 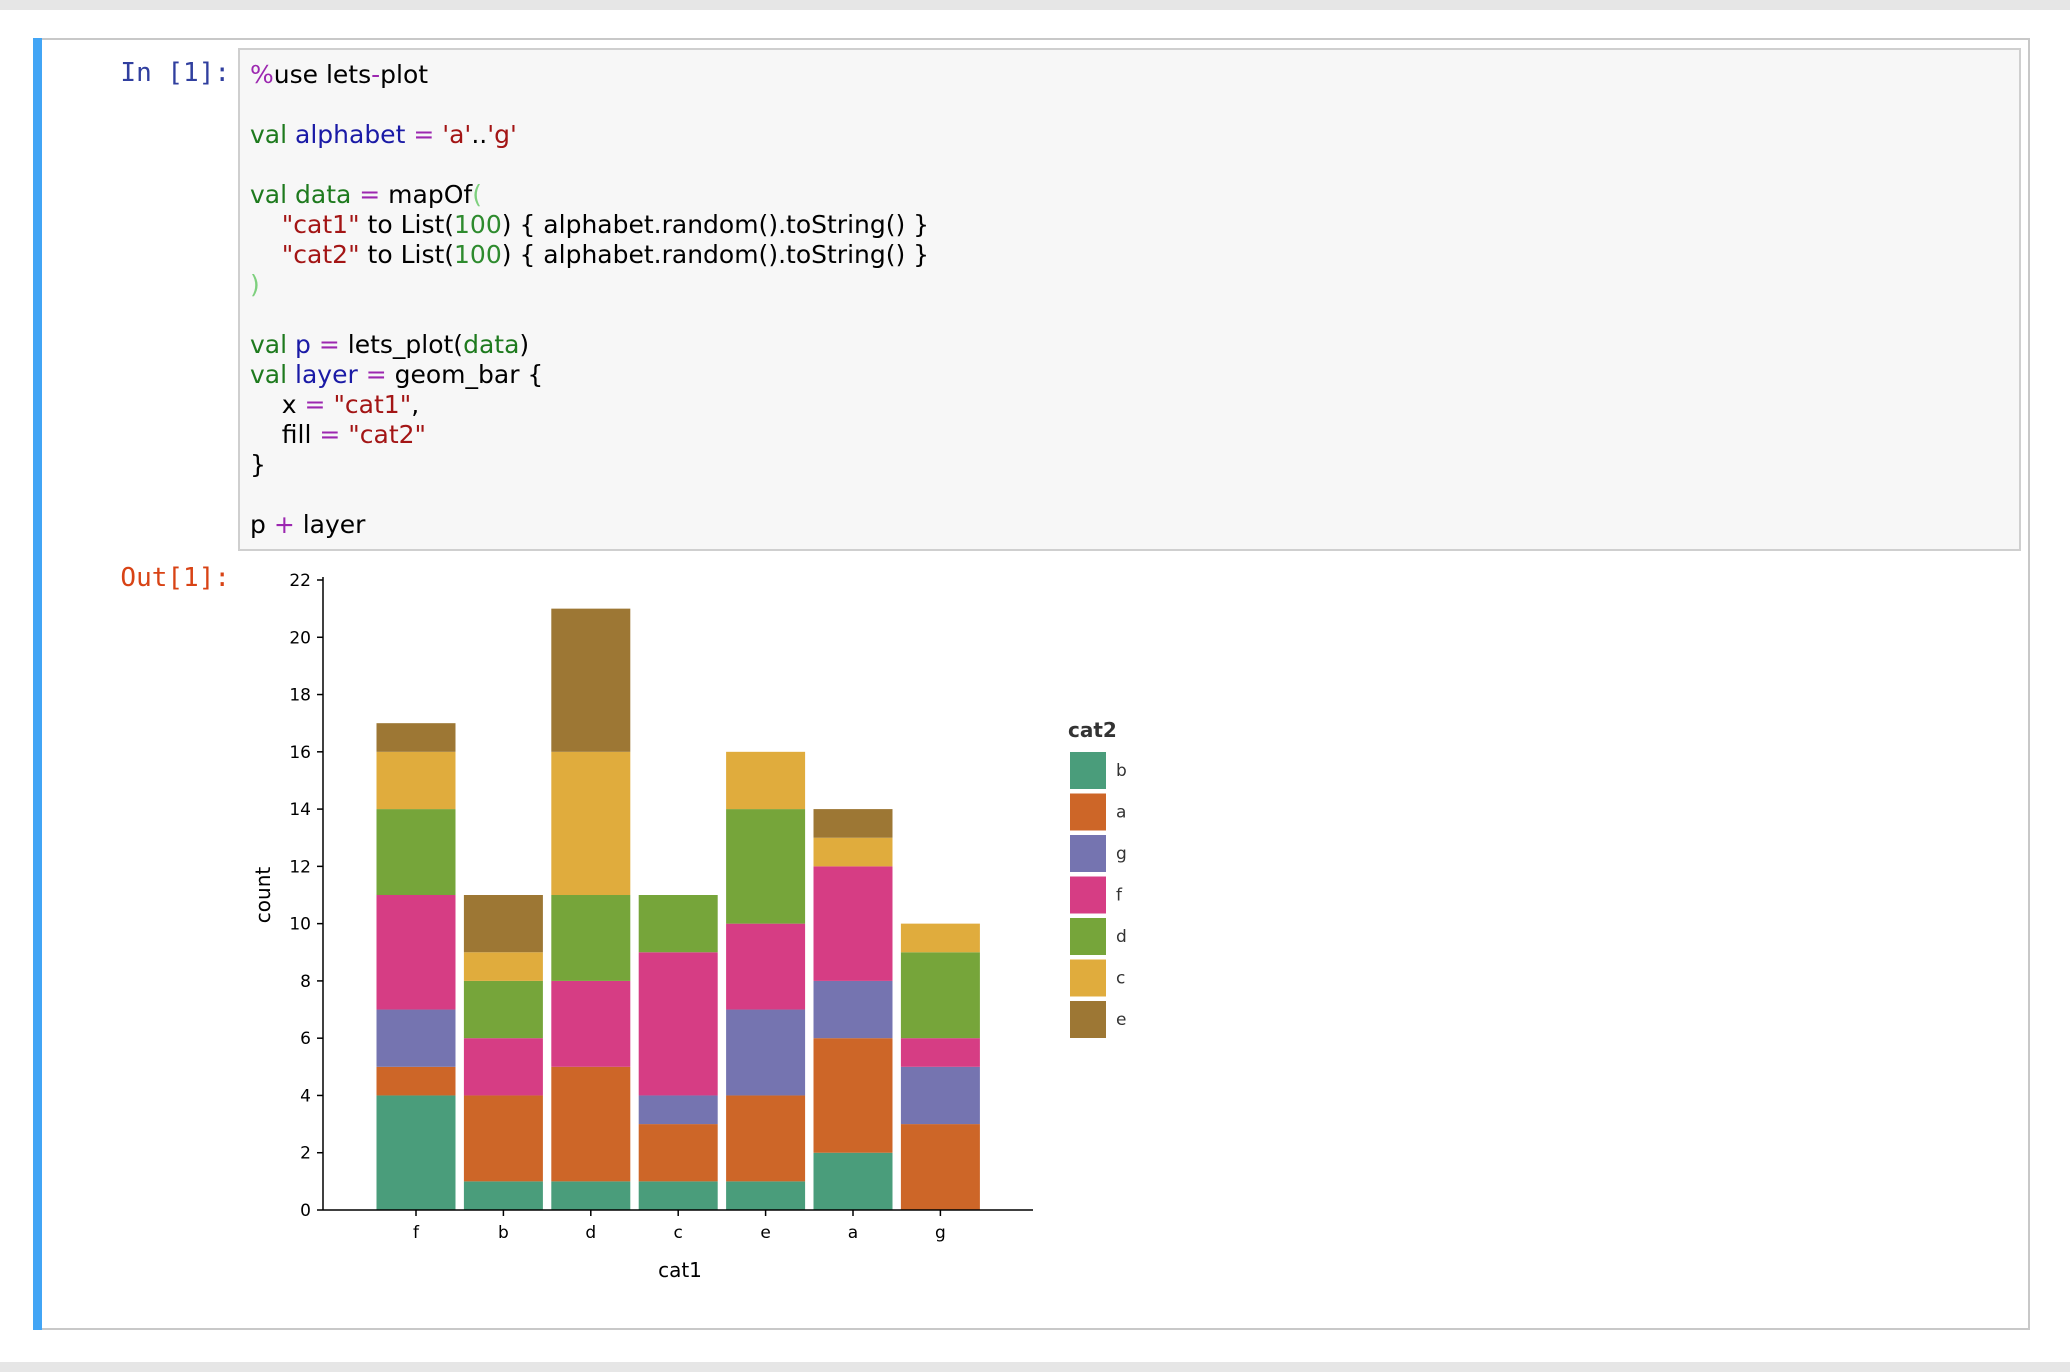 What do you see at coordinates (305, 1039) in the screenshot?
I see `y-tick-label: 6` at bounding box center [305, 1039].